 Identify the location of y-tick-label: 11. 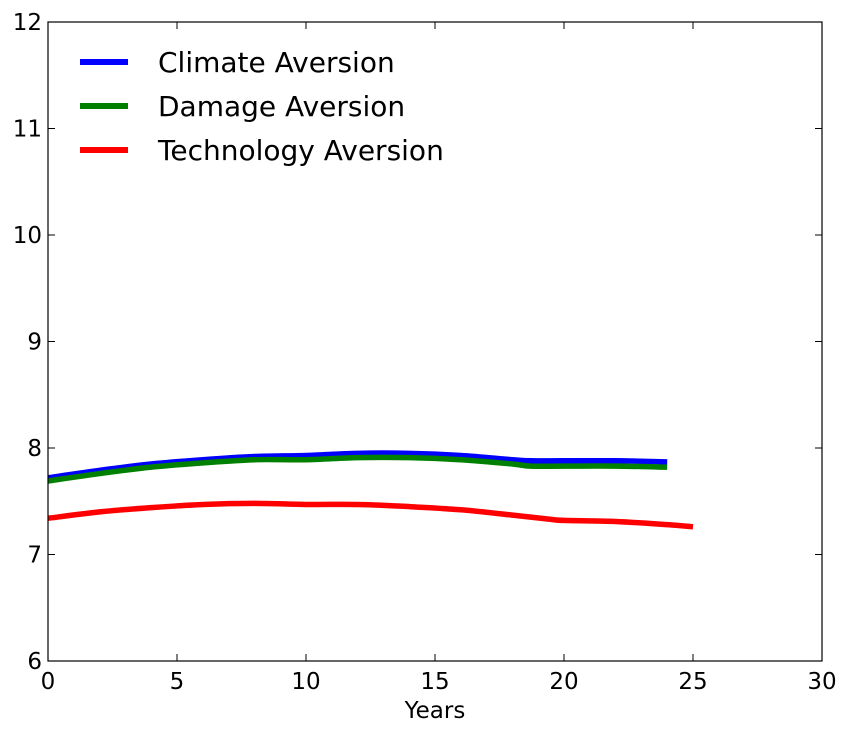
(27, 130).